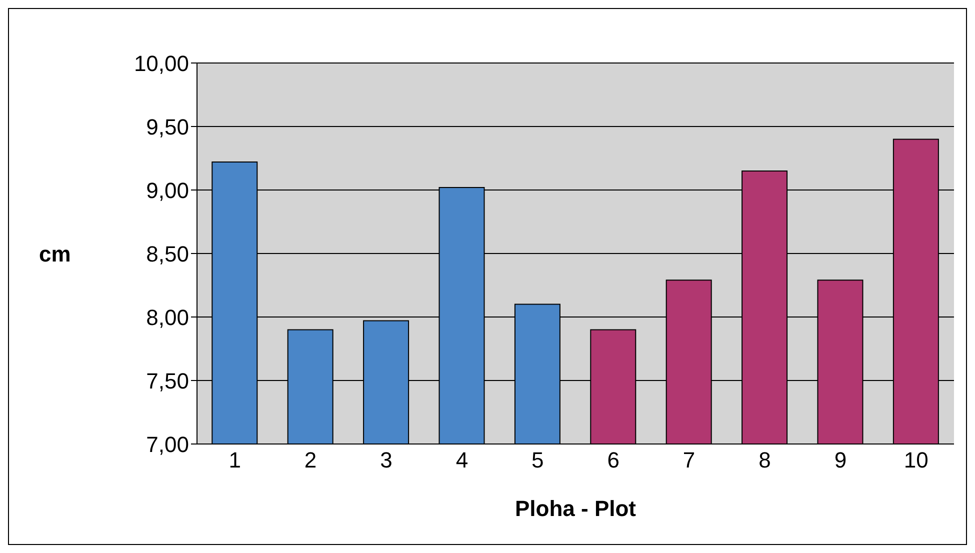 Image resolution: width=975 pixels, height=553 pixels. What do you see at coordinates (167, 190) in the screenshot?
I see `y-tick-label: 9,00` at bounding box center [167, 190].